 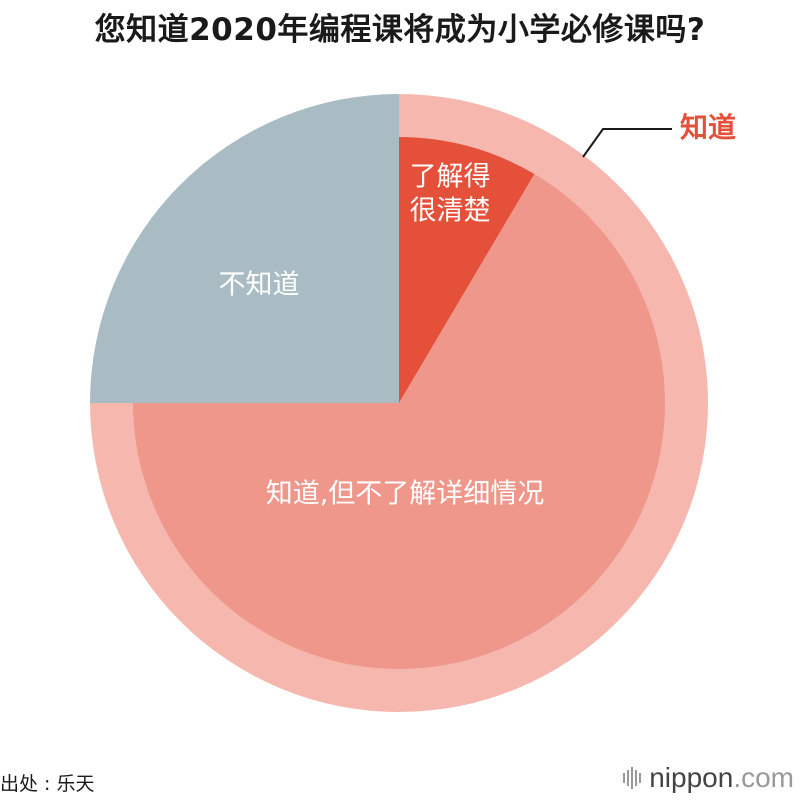 What do you see at coordinates (400, 30) in the screenshot?
I see `chart-title: 您知道2020年编程课将成为小学必修课吗?` at bounding box center [400, 30].